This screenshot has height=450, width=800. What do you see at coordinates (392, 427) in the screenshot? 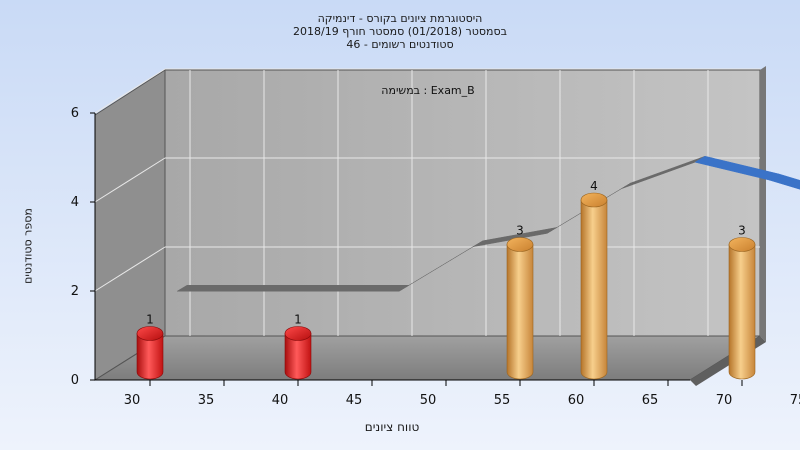
I see `x-axis-label: טווח ציונים` at bounding box center [392, 427].